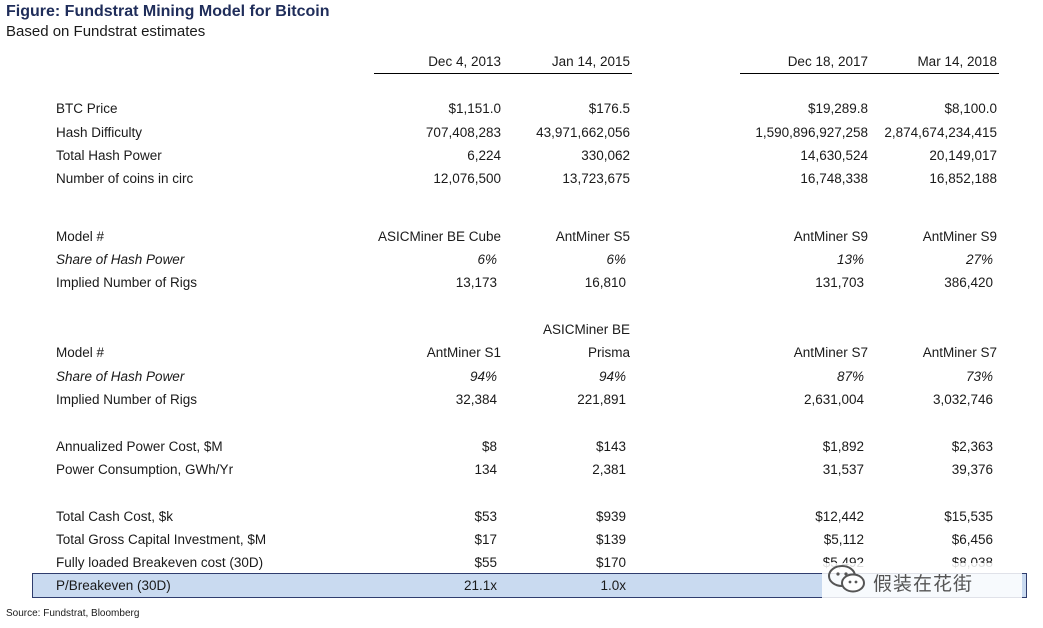 This screenshot has width=1043, height=628. What do you see at coordinates (963, 155) in the screenshot?
I see `table-cell: 20,149,017` at bounding box center [963, 155].